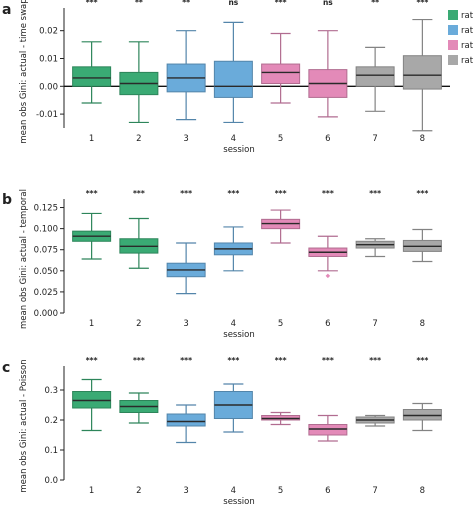 The width and height of the screenshot is (474, 512). What do you see at coordinates (328, 276) in the screenshot?
I see `outlier-point` at bounding box center [328, 276].